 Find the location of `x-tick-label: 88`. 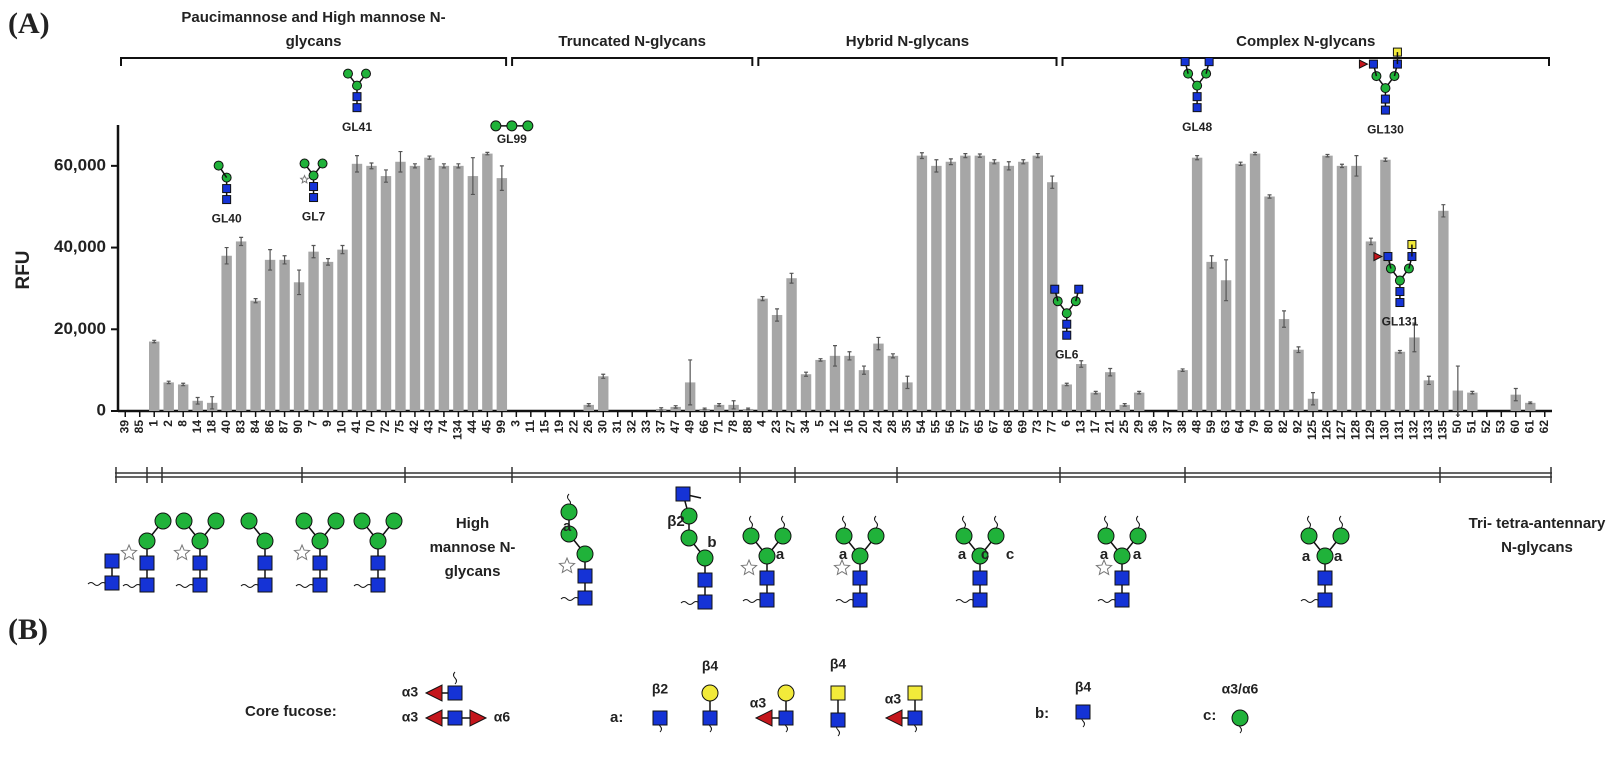

x-tick-label: 88 is located at coordinates (747, 427).